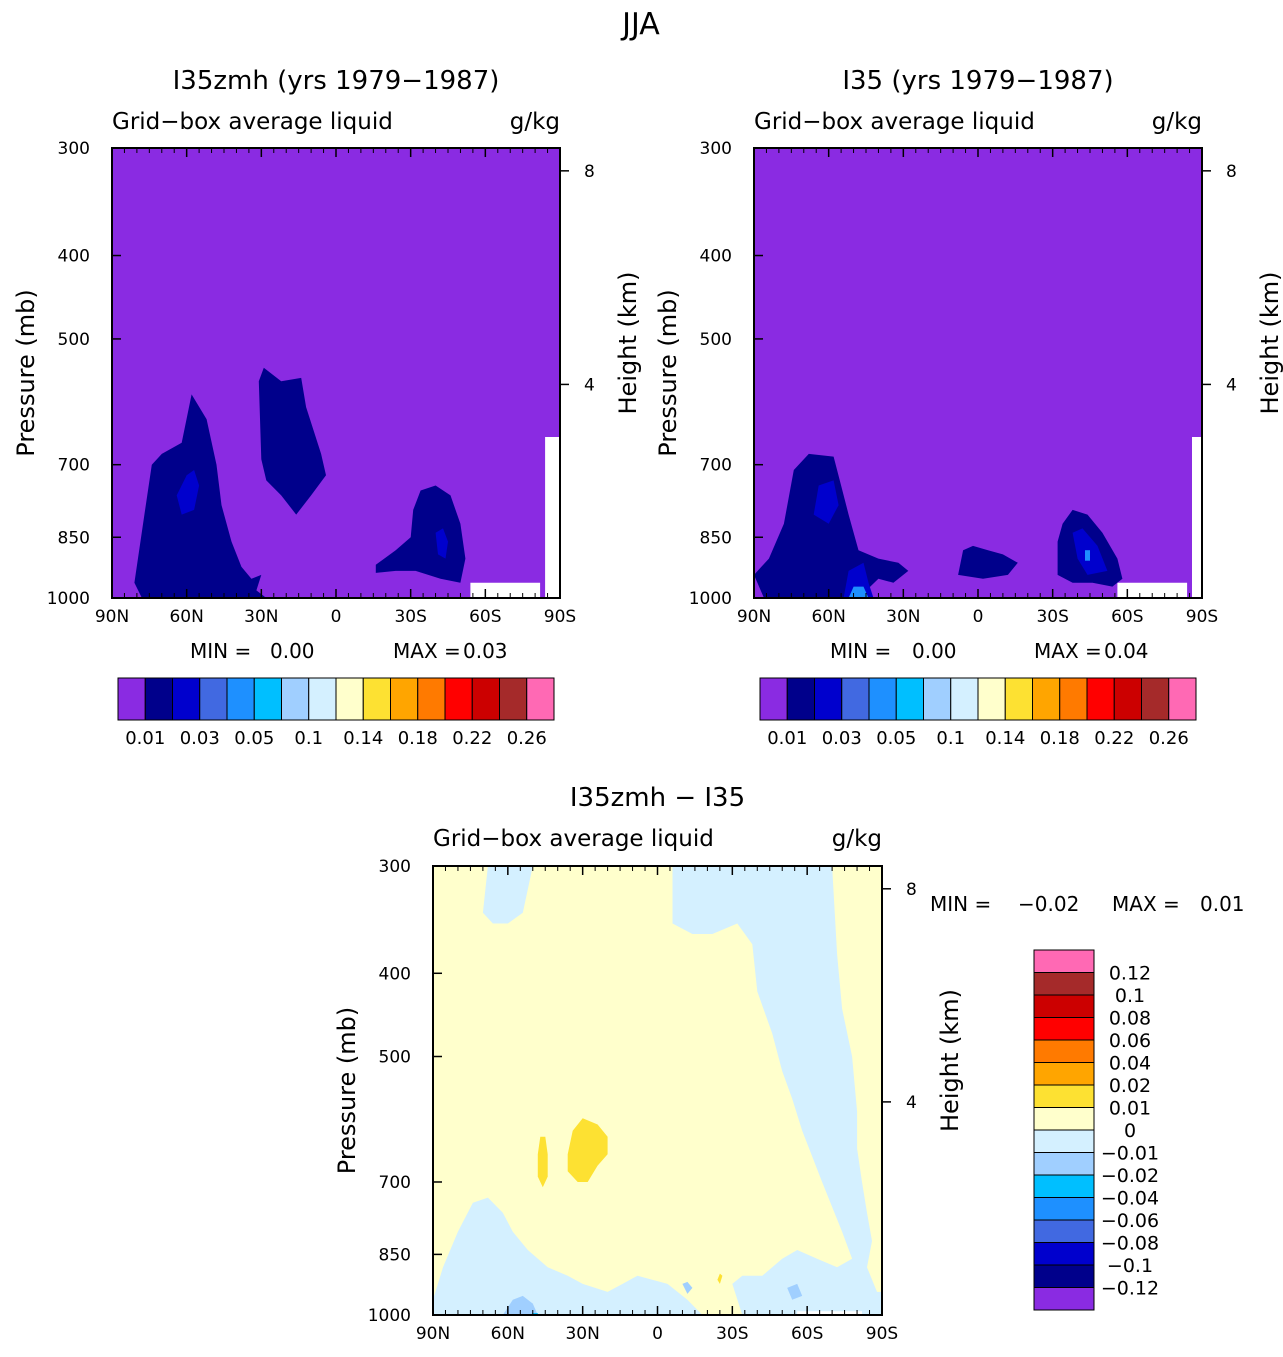 This screenshot has width=1283, height=1357. I want to click on colorbar-label: −0.01, so click(1130, 1154).